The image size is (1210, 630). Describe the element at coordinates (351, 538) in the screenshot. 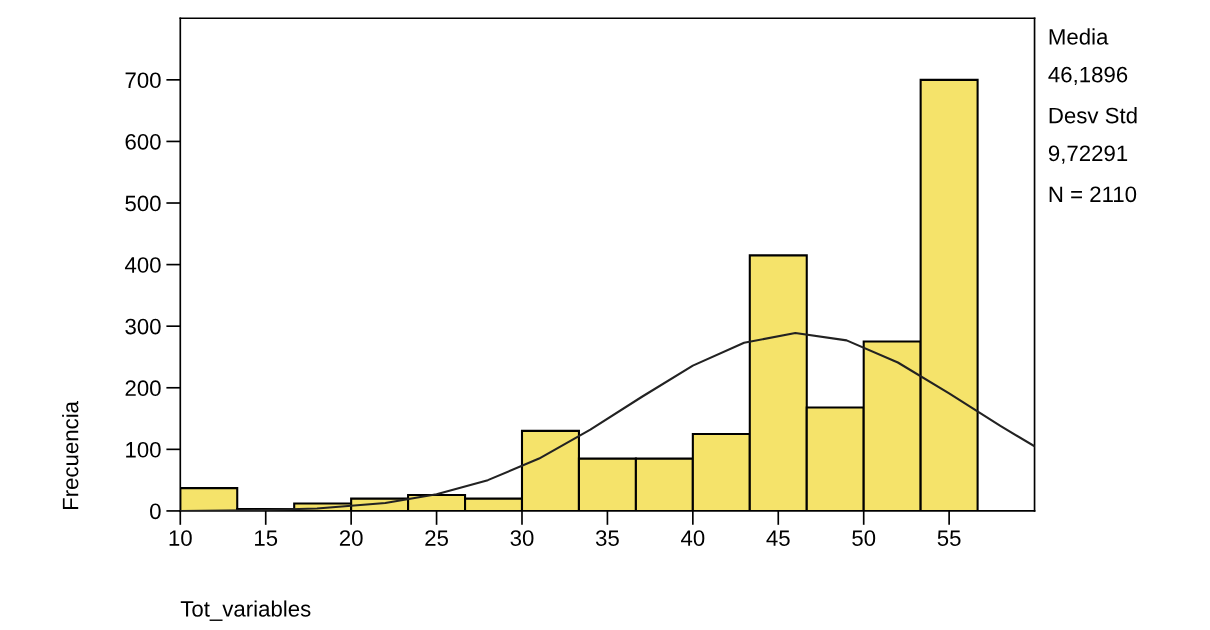

I see `x-tick-label: 20` at that location.